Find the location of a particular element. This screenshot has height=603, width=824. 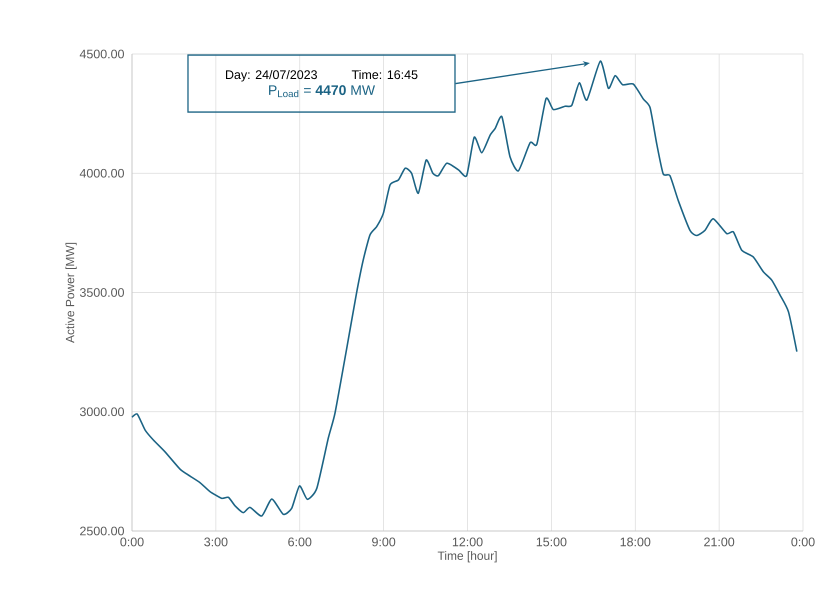

y-tick-label: 3000.00 is located at coordinates (102, 411).